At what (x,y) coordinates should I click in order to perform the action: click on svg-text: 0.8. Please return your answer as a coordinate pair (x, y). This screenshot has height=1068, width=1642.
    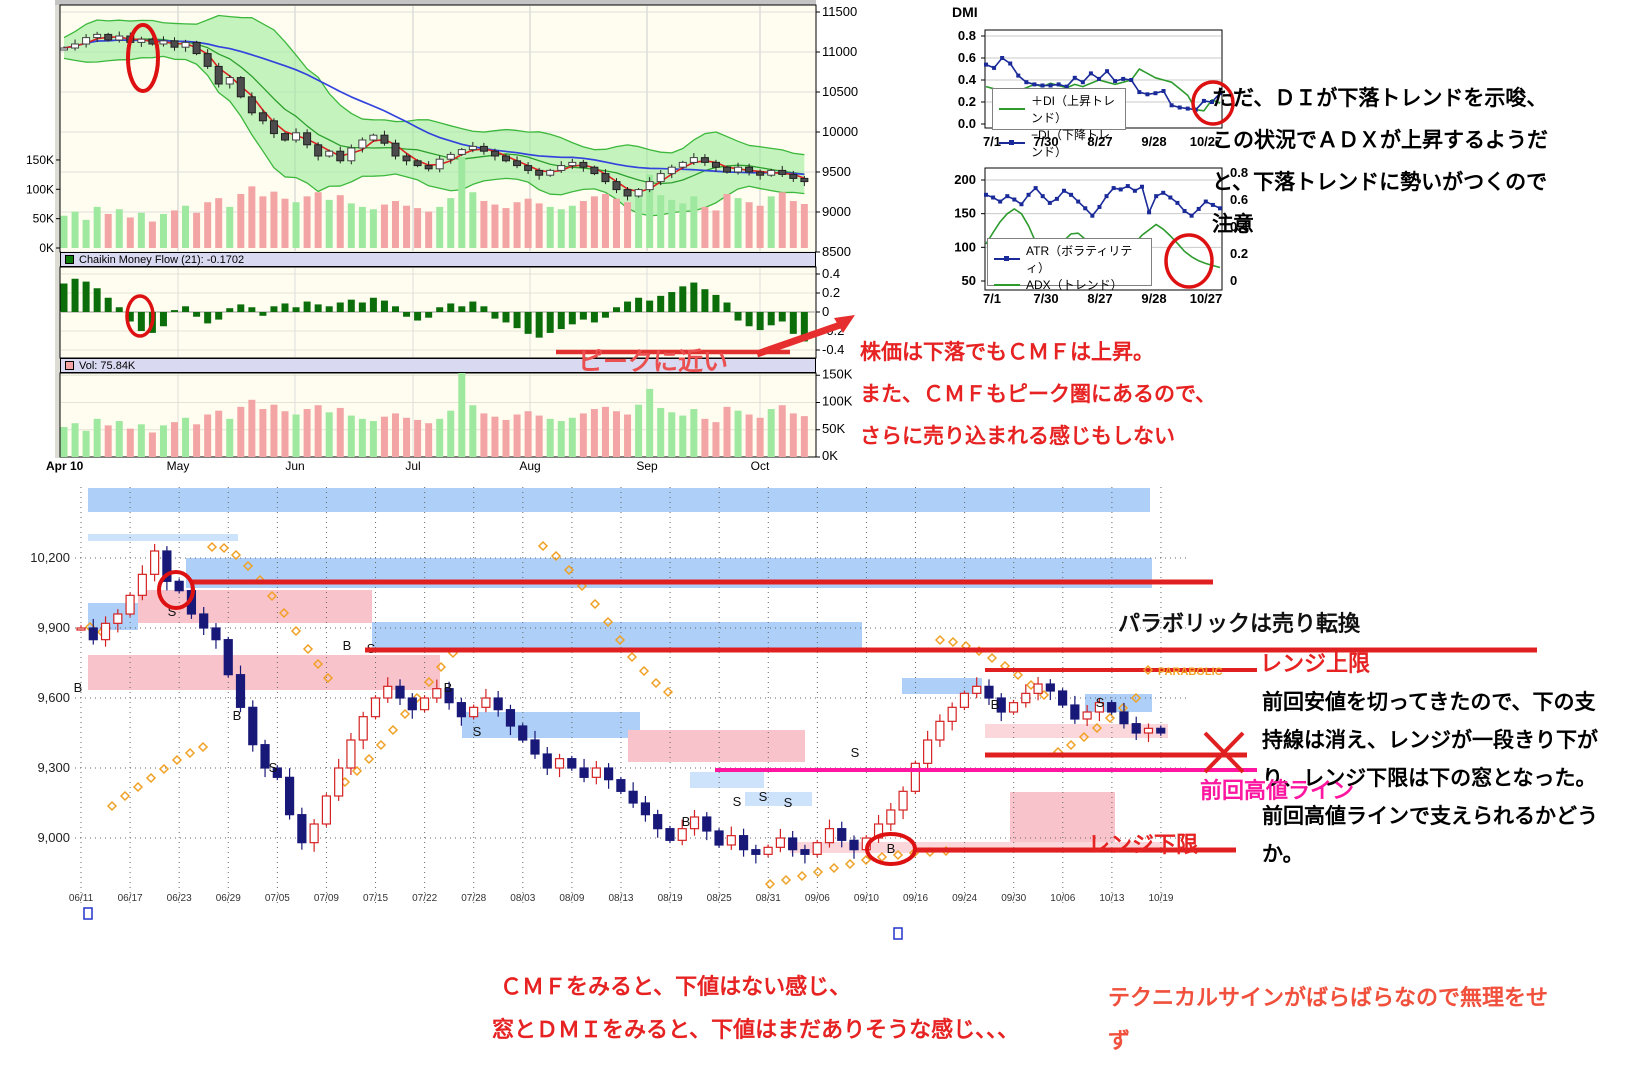
    Looking at the image, I should click on (1239, 172).